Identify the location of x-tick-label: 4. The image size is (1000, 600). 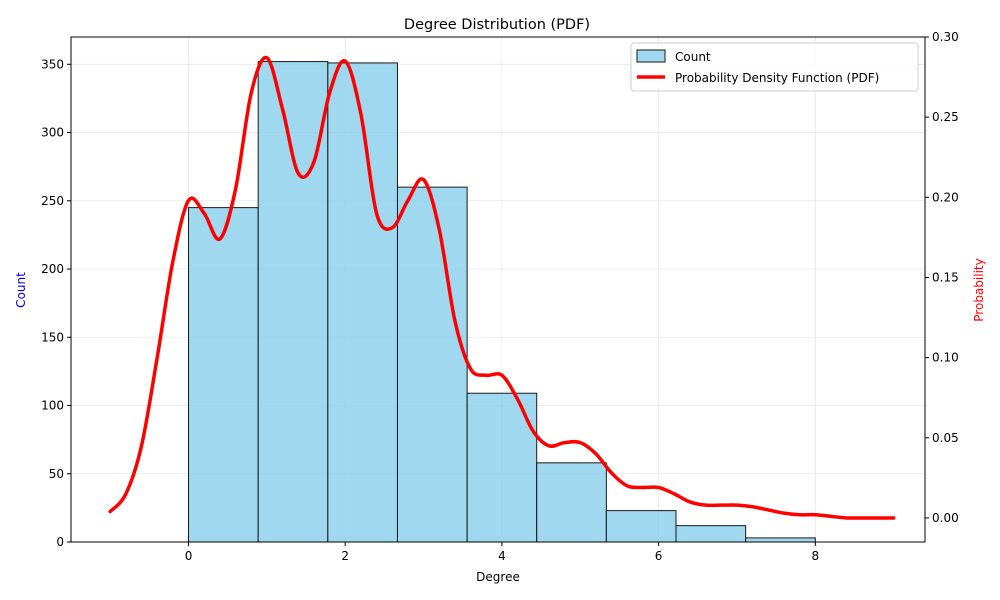
(502, 556).